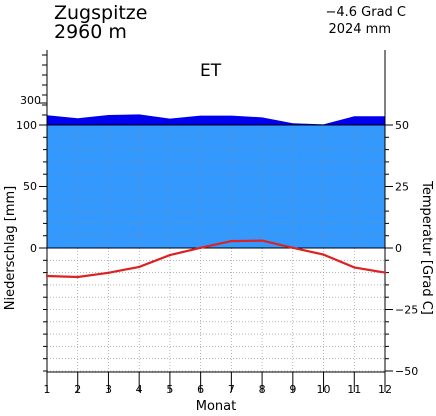 The width and height of the screenshot is (436, 416). I want to click on x-tick-label: 8, so click(262, 389).